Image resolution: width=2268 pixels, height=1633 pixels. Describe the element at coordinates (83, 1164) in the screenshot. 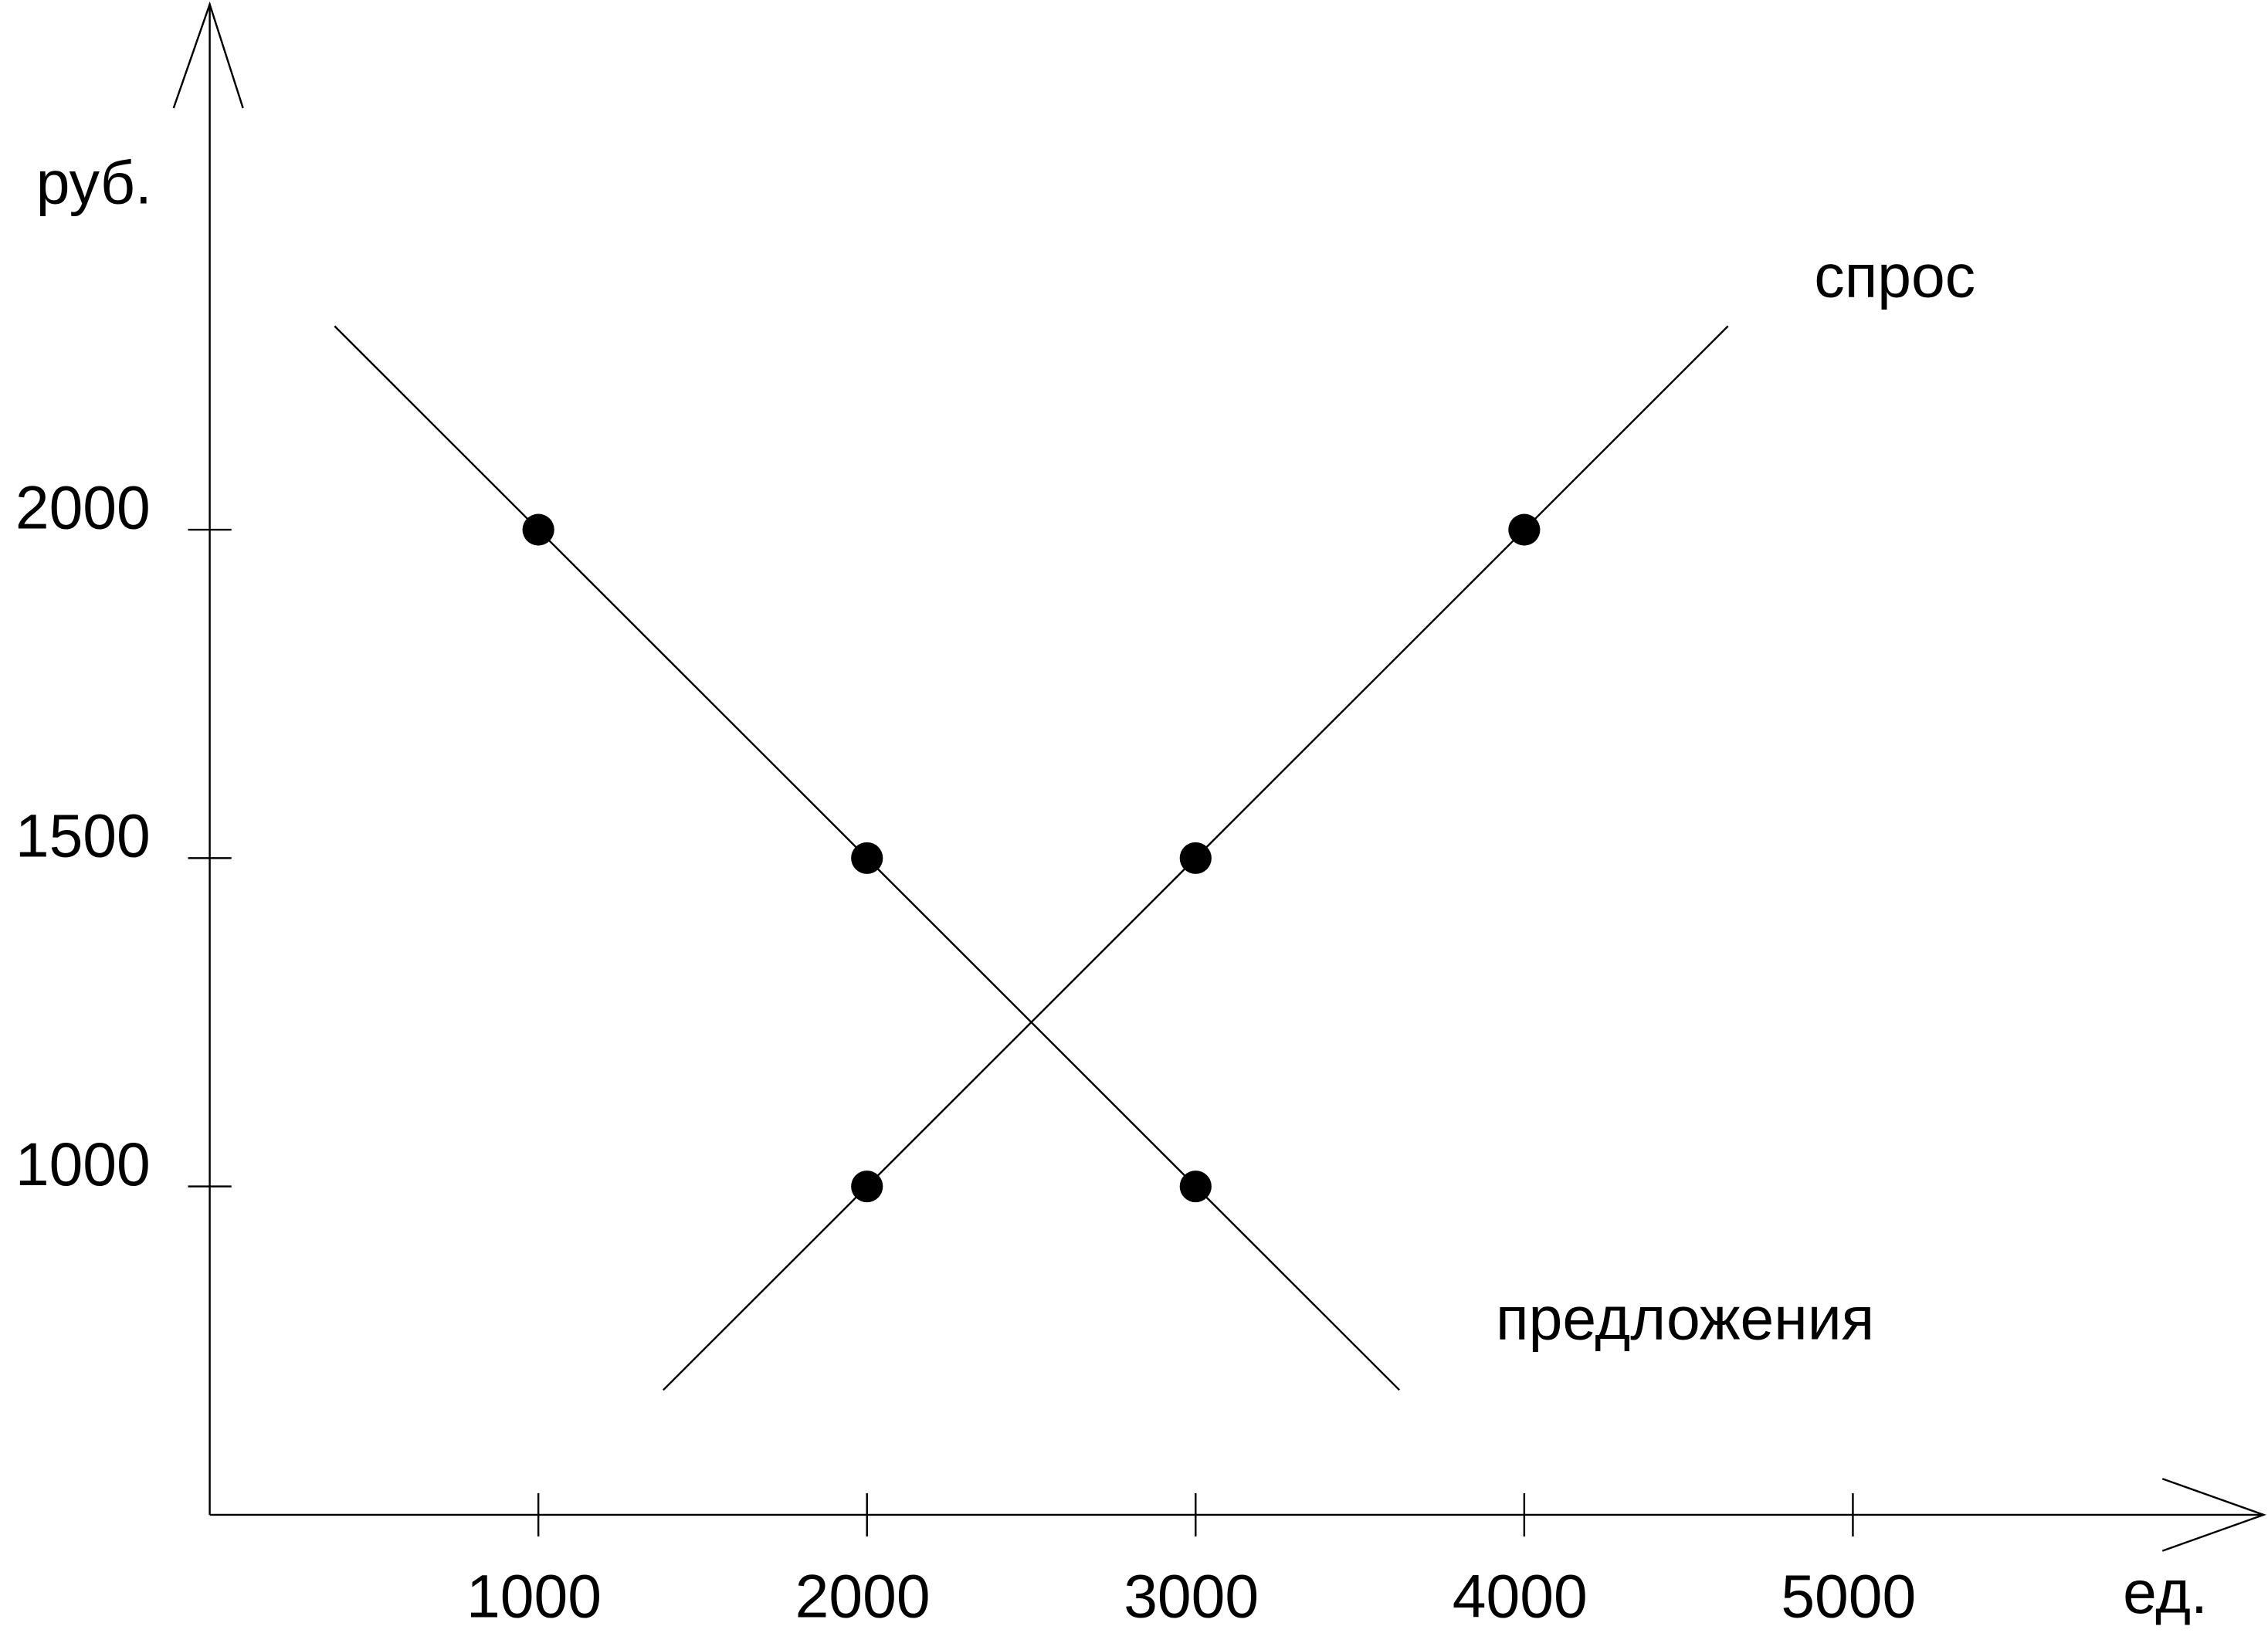

I see `y-tick-label: 1000` at that location.